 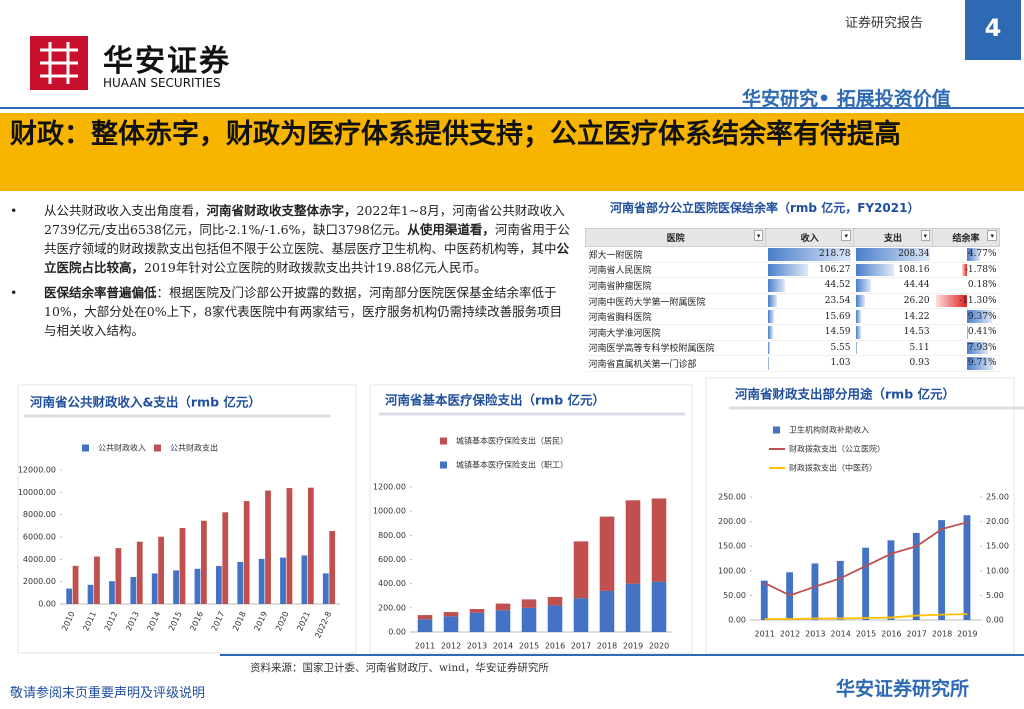 I want to click on cell-text: 14.53, so click(x=916, y=332).